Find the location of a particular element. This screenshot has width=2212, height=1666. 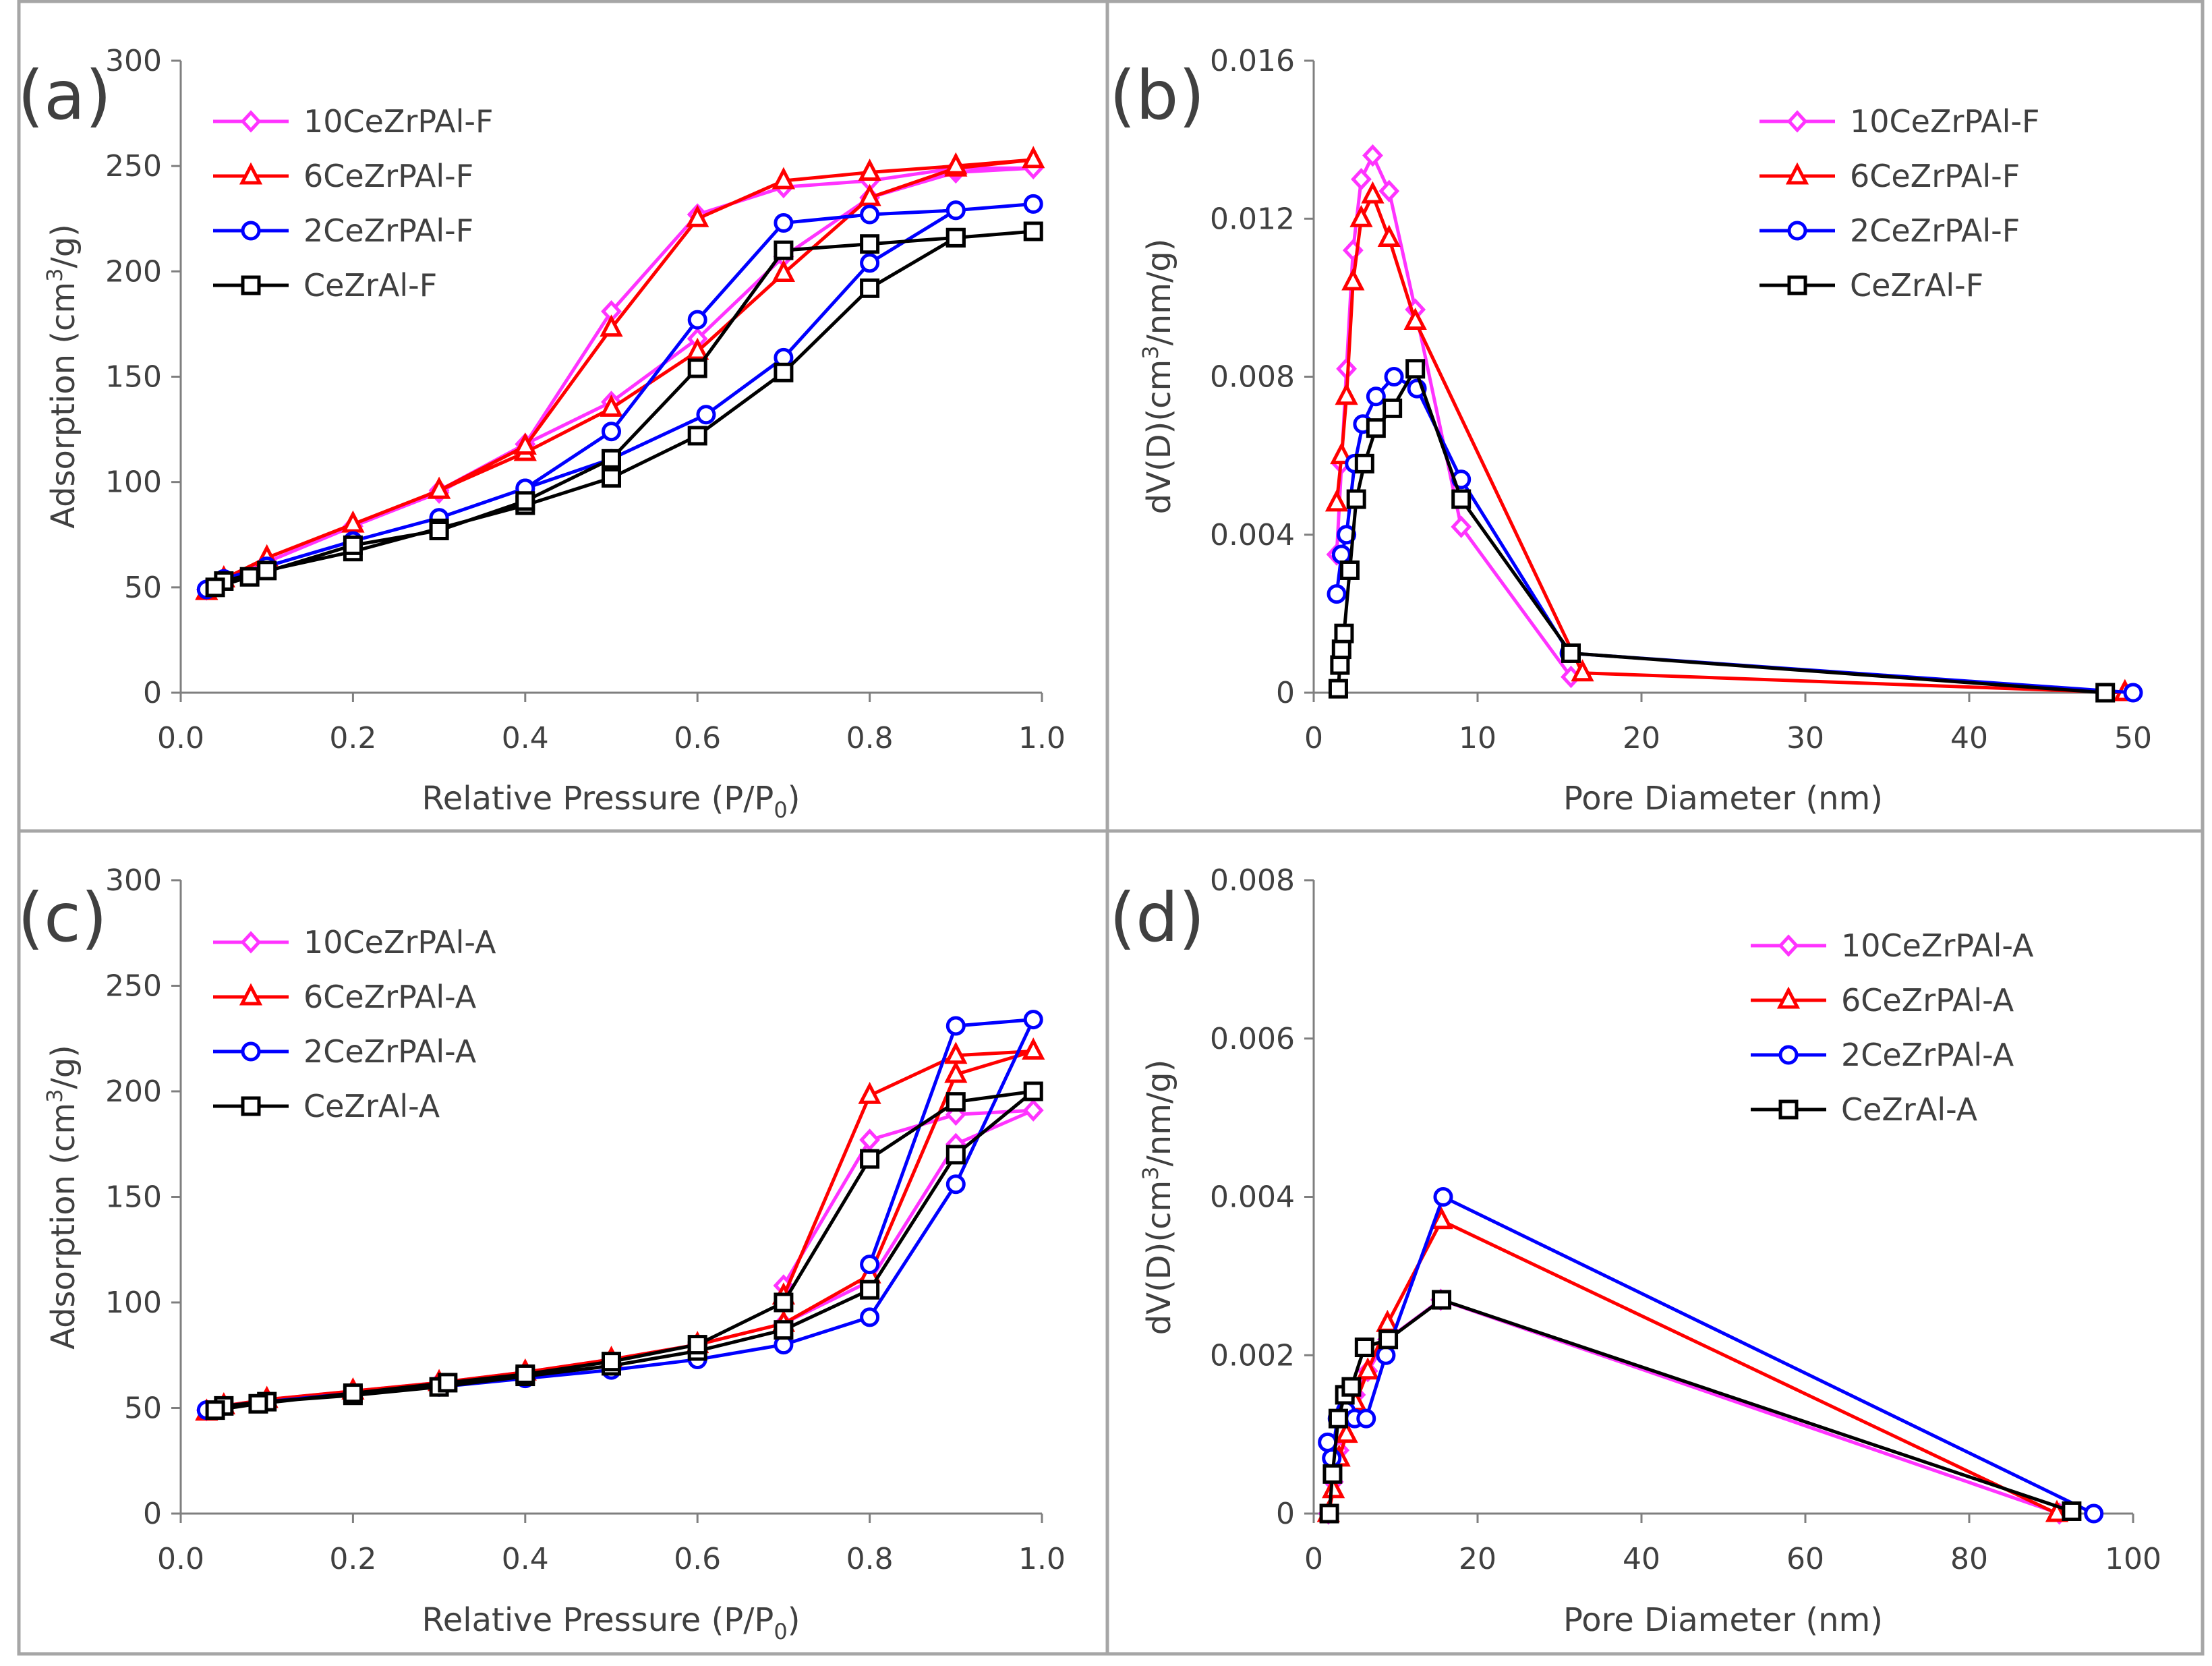

series-6CeZrPAl-A is located at coordinates (1692, 1364).